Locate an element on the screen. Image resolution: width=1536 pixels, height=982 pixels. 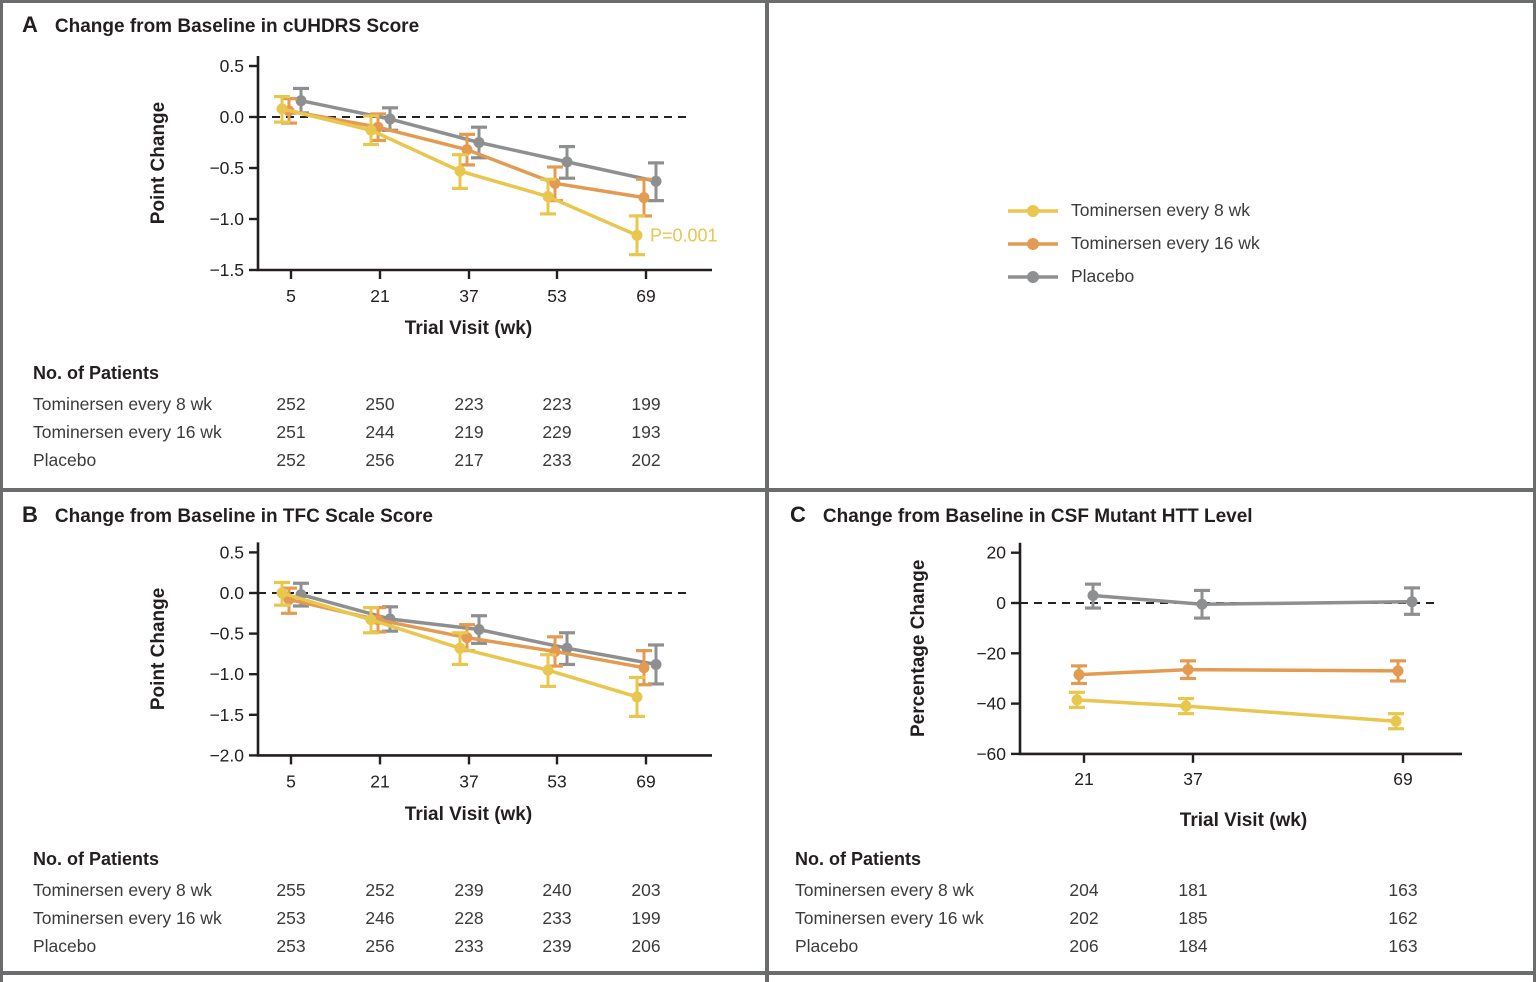
patient-count-cell: 239 is located at coordinates (469, 890).